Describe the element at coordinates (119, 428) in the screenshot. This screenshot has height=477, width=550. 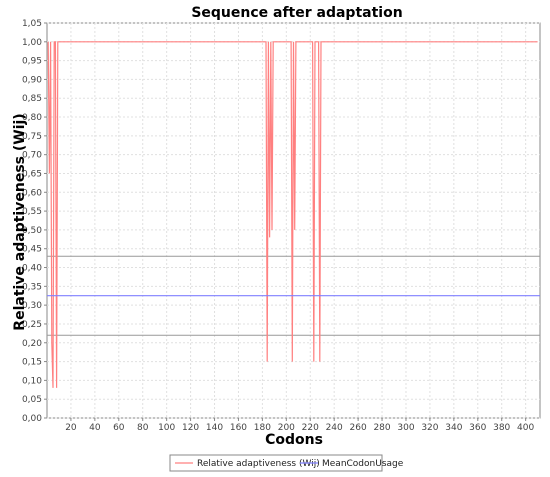
I see `x-tick-label: 60` at that location.